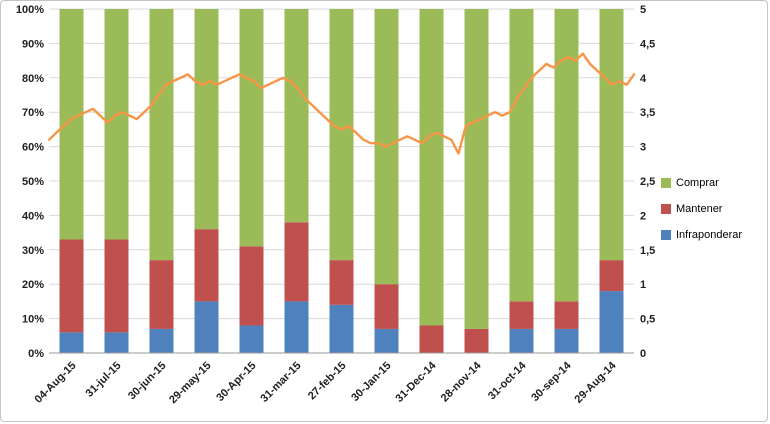  I want to click on right-axis-tick: 3,5, so click(647, 113).